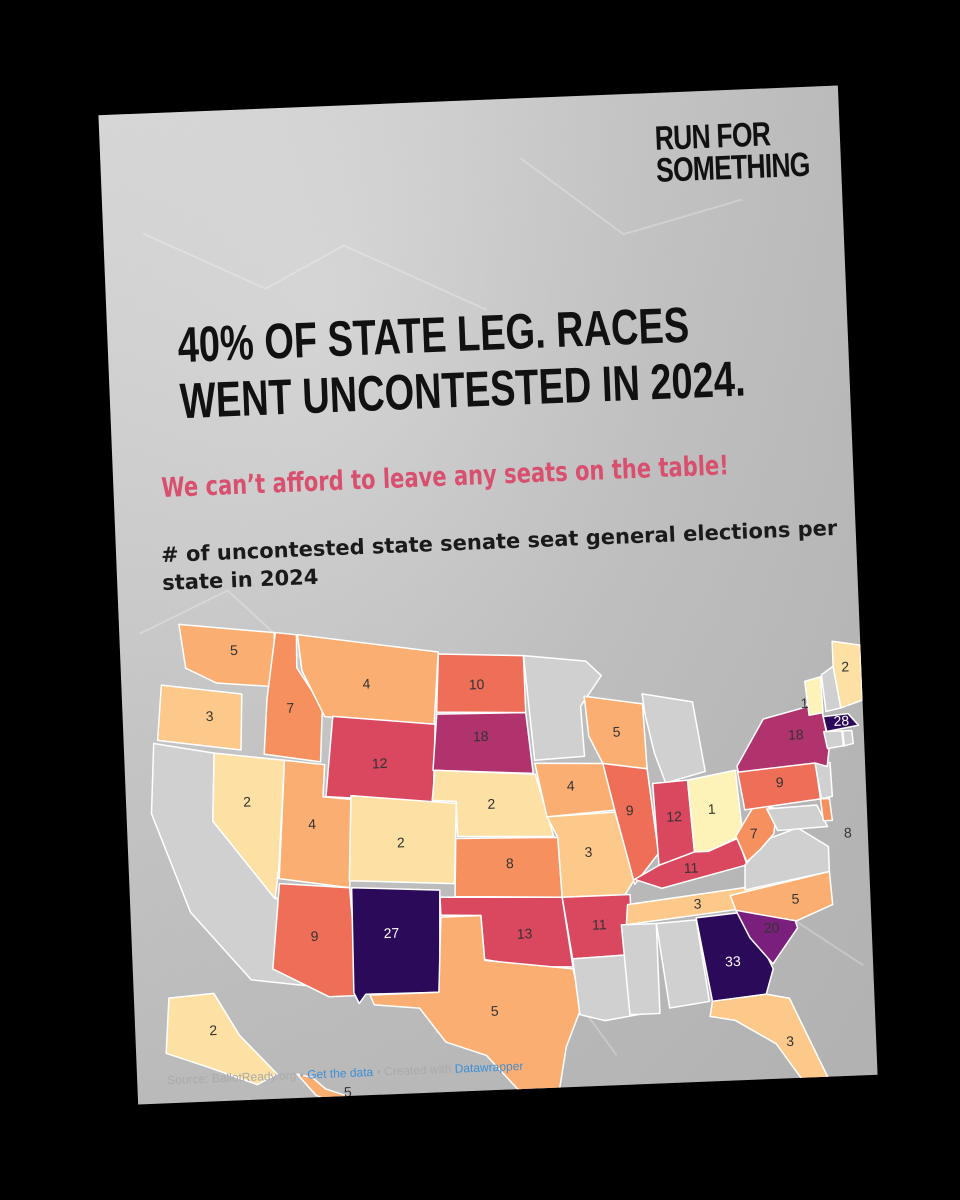 Image resolution: width=960 pixels, height=1200 pixels. Describe the element at coordinates (290, 708) in the screenshot. I see `value-label-id: 7` at that location.